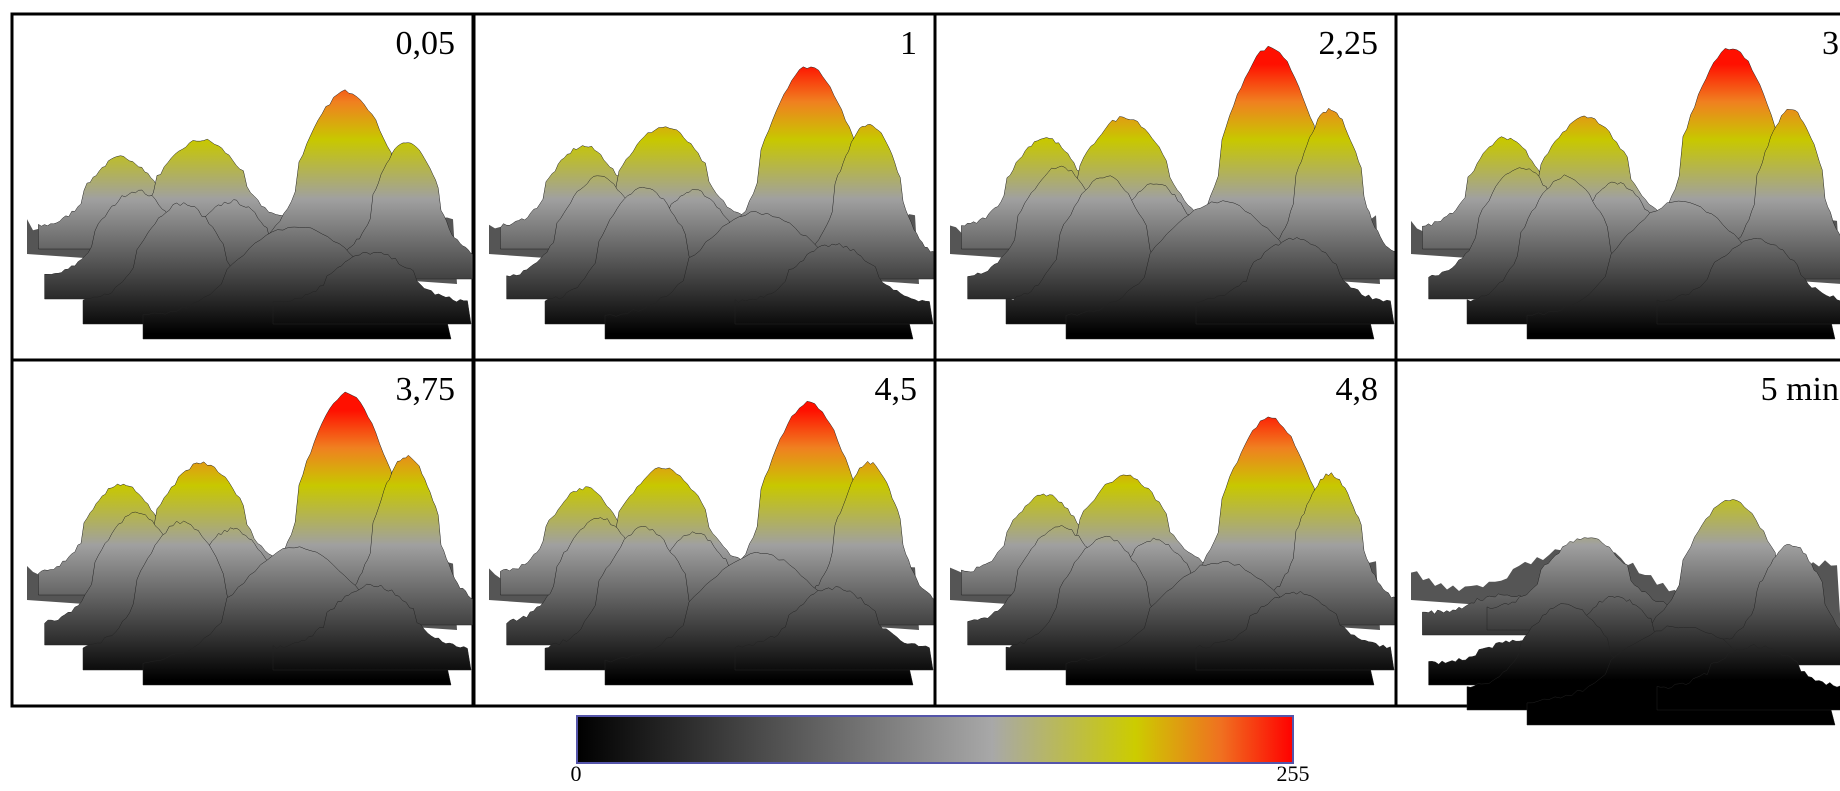 This screenshot has height=791, width=1840. Describe the element at coordinates (708, 533) in the screenshot. I see `panel: 4,5` at that location.